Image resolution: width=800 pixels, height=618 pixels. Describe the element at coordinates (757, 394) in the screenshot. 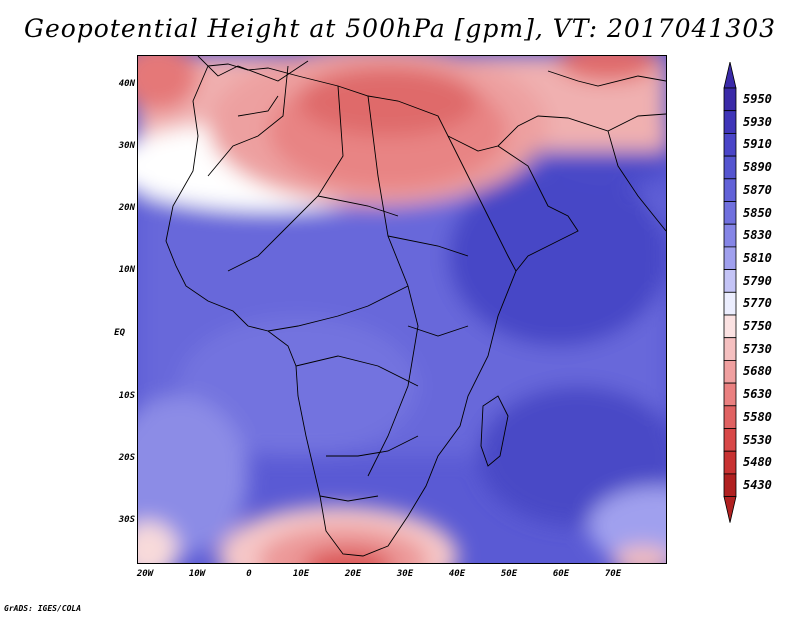

I see `colorbar-label: 5630` at that location.